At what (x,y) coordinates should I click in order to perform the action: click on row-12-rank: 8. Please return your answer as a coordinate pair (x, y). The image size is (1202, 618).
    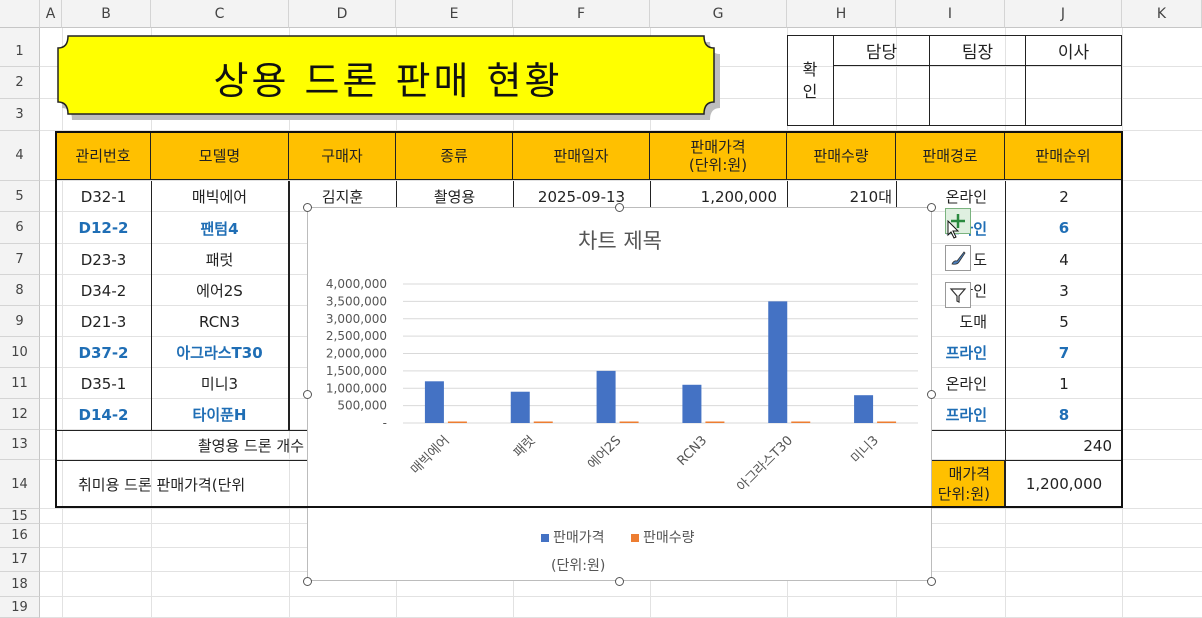
    Looking at the image, I should click on (1063, 414).